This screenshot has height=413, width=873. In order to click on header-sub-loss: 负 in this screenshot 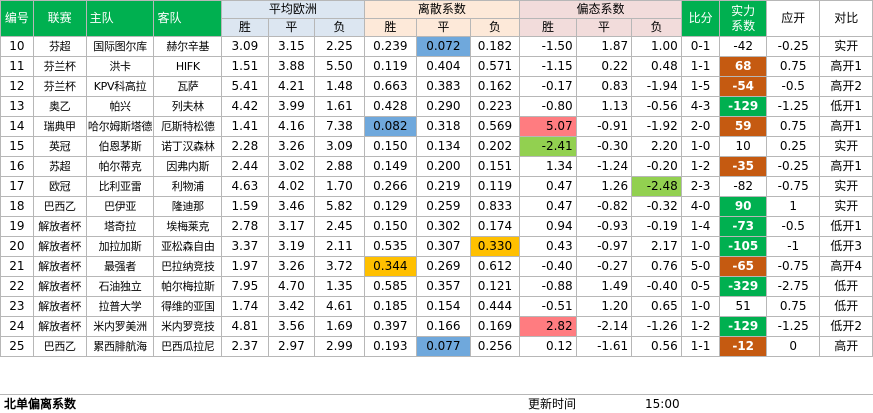, I will do `click(339, 27)`.